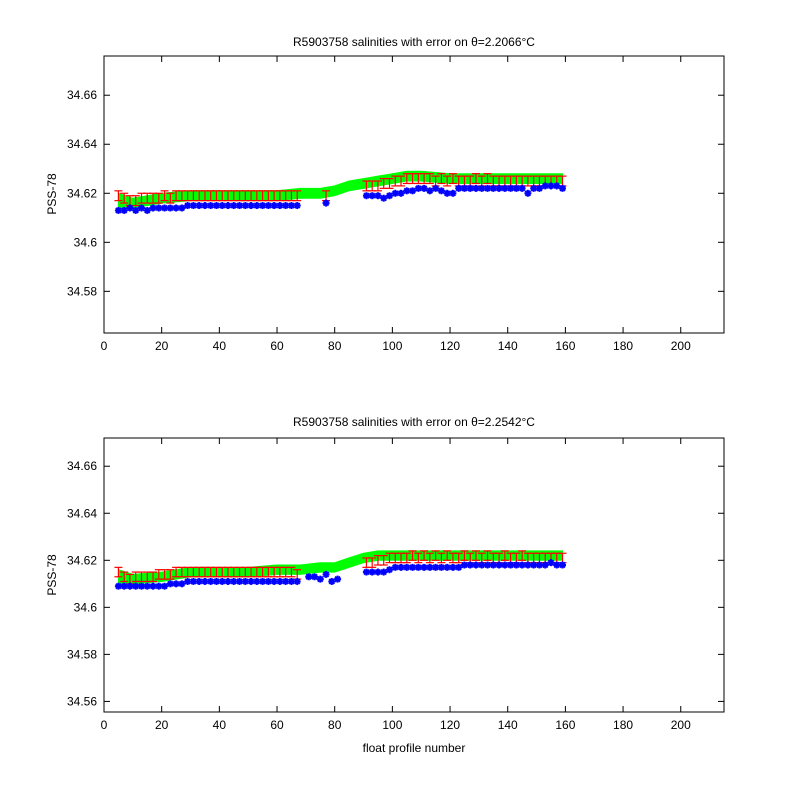 The width and height of the screenshot is (800, 800). Describe the element at coordinates (104, 725) in the screenshot. I see `bottom-x-tick-label: 0` at that location.